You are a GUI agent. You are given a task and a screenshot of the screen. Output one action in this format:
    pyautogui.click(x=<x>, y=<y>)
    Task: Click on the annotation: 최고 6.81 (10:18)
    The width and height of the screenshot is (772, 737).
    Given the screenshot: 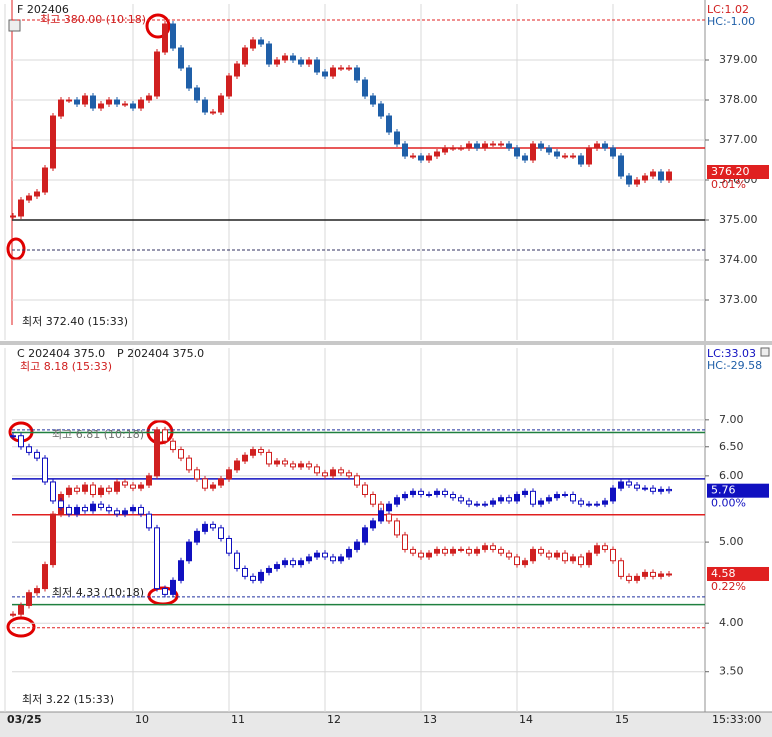 What is the action you would take?
    pyautogui.click(x=98, y=434)
    